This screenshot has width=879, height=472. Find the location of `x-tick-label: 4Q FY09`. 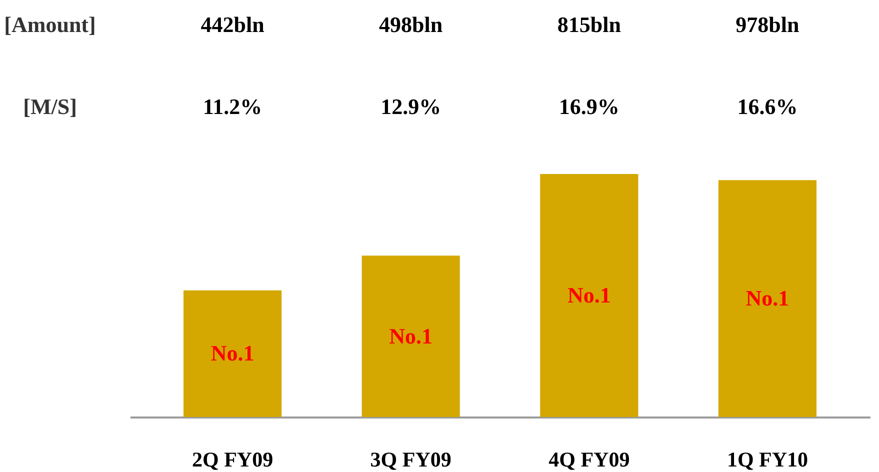

x-tick-label: 4Q FY09 is located at coordinates (589, 460).